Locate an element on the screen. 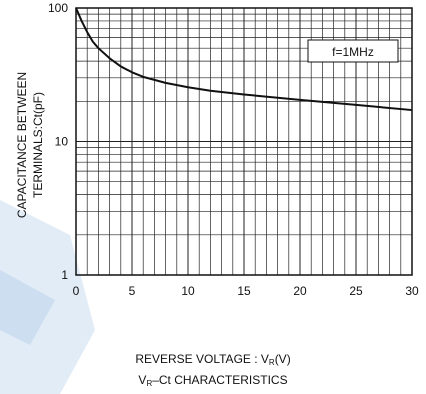 The height and width of the screenshot is (394, 426). x-tick-label: 10 is located at coordinates (188, 291).